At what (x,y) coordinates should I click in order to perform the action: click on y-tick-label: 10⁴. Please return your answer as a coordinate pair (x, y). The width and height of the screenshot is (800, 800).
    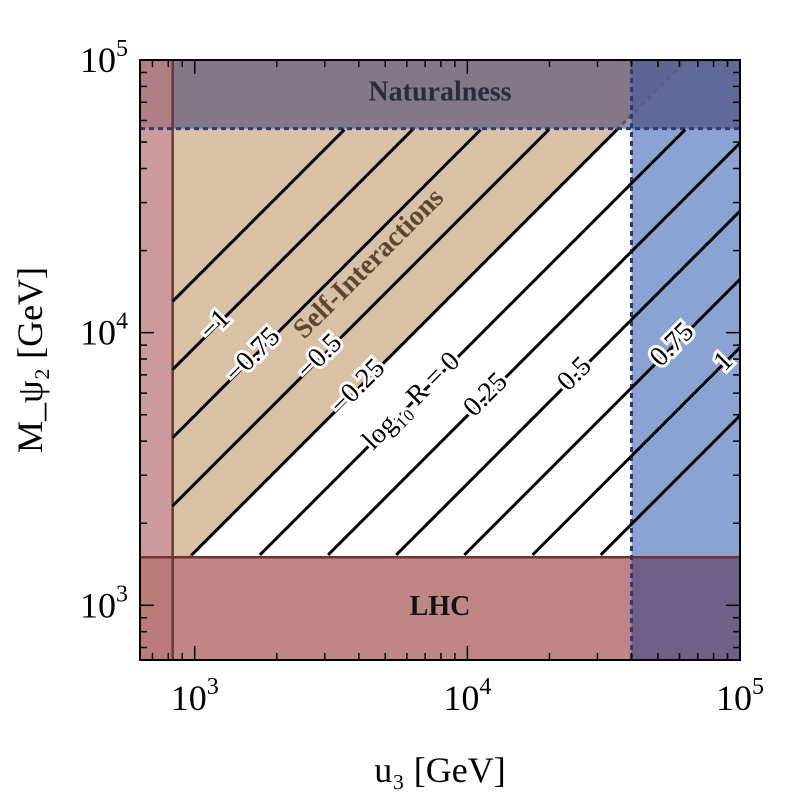
    Looking at the image, I should click on (104, 331).